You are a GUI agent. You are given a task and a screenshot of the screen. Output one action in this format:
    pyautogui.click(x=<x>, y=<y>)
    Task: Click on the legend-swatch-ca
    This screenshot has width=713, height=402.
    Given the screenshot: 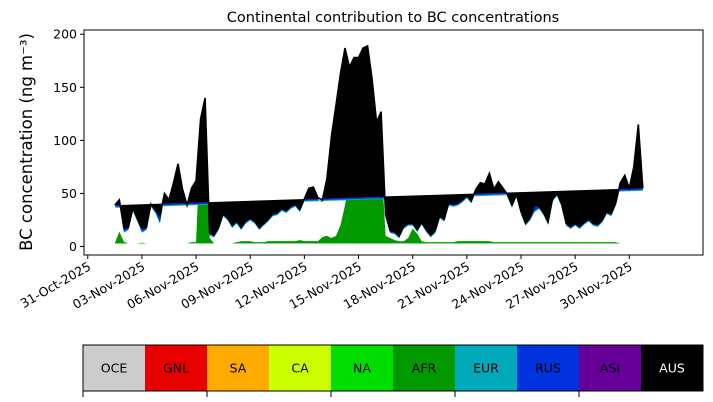 What is the action you would take?
    pyautogui.click(x=300, y=368)
    